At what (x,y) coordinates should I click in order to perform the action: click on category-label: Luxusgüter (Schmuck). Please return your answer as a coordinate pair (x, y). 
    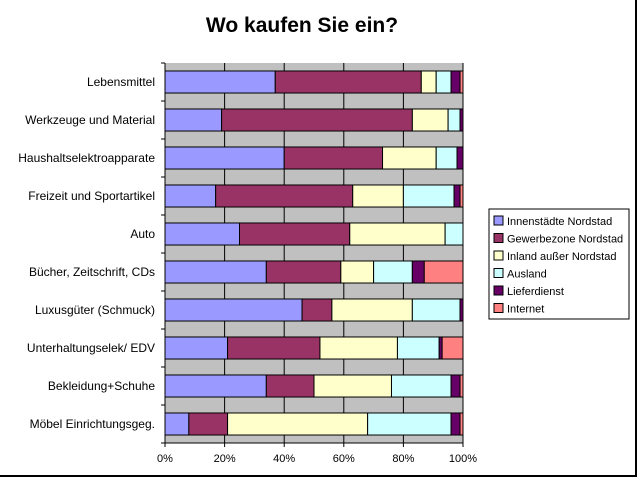
    Looking at the image, I should click on (95, 310).